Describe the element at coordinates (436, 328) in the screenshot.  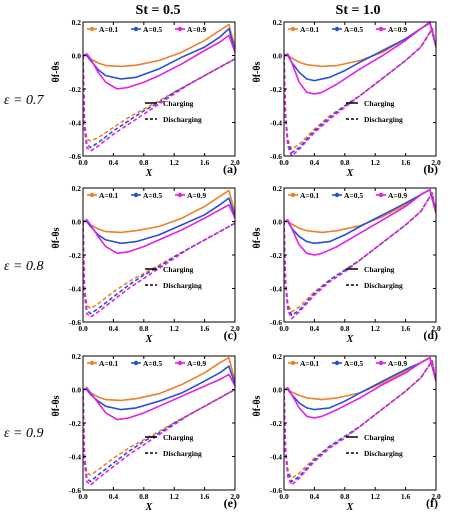
I see `x-tick-label: 2.0` at that location.